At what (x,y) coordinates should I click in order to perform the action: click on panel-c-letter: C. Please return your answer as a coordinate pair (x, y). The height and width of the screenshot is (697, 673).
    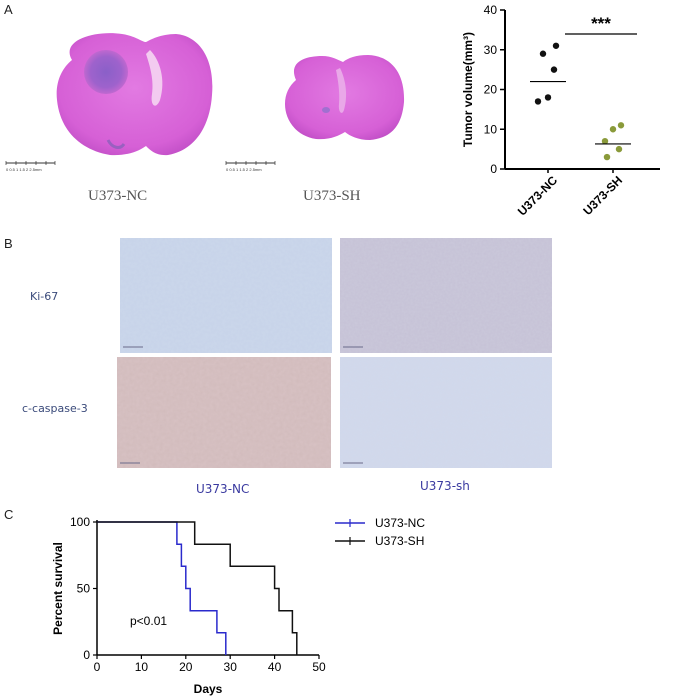
    Looking at the image, I should click on (9, 514).